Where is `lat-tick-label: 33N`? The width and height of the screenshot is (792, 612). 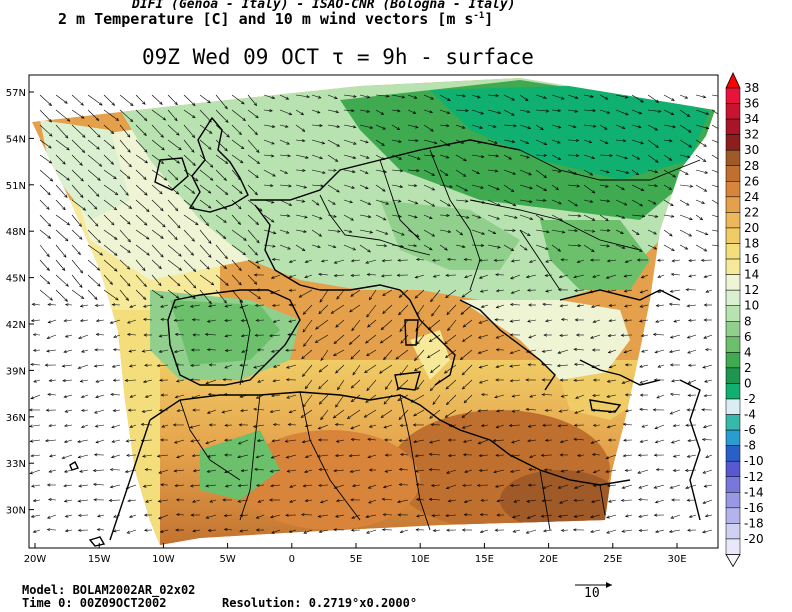 lat-tick-label: 33N is located at coordinates (16, 464).